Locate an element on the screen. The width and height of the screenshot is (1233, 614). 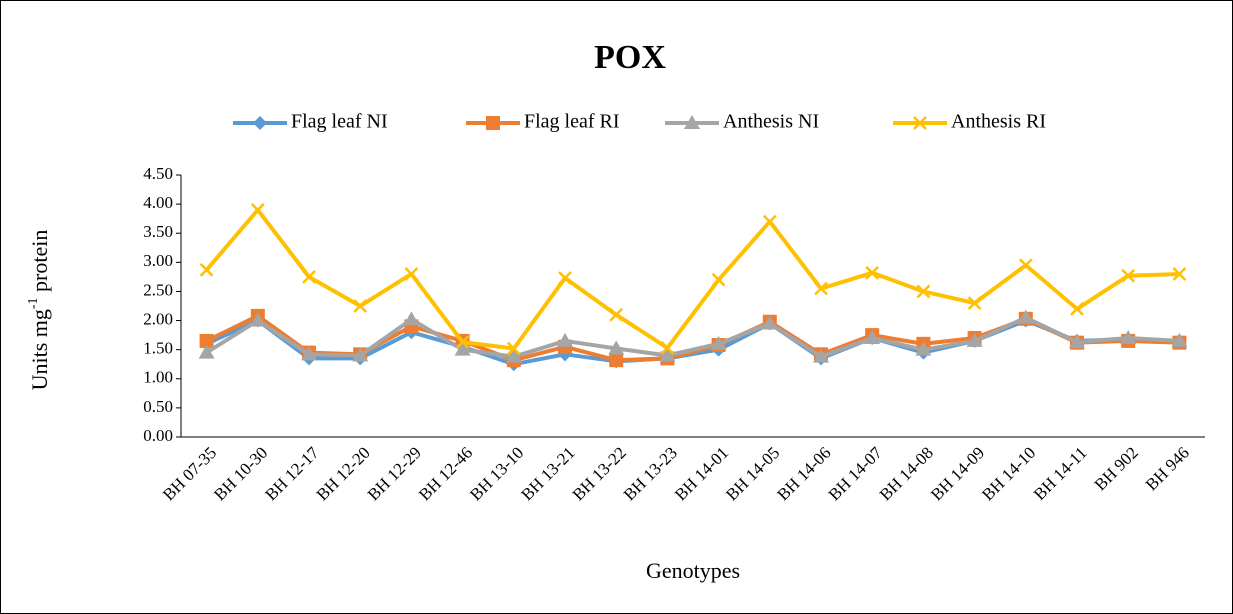
series-line is located at coordinates (692, 337).